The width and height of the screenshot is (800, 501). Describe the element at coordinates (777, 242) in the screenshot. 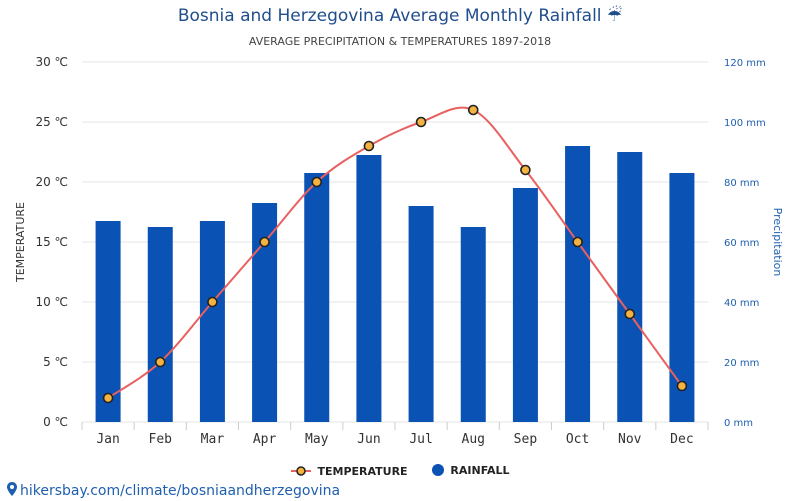

I see `y-axis-right-title: Precipitation` at that location.